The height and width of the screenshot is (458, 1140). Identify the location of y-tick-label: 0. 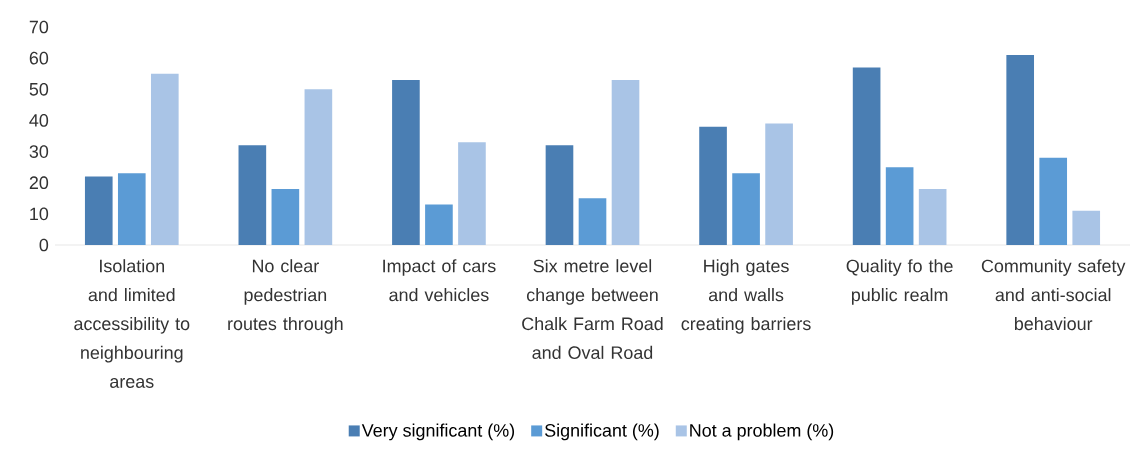
(44, 245).